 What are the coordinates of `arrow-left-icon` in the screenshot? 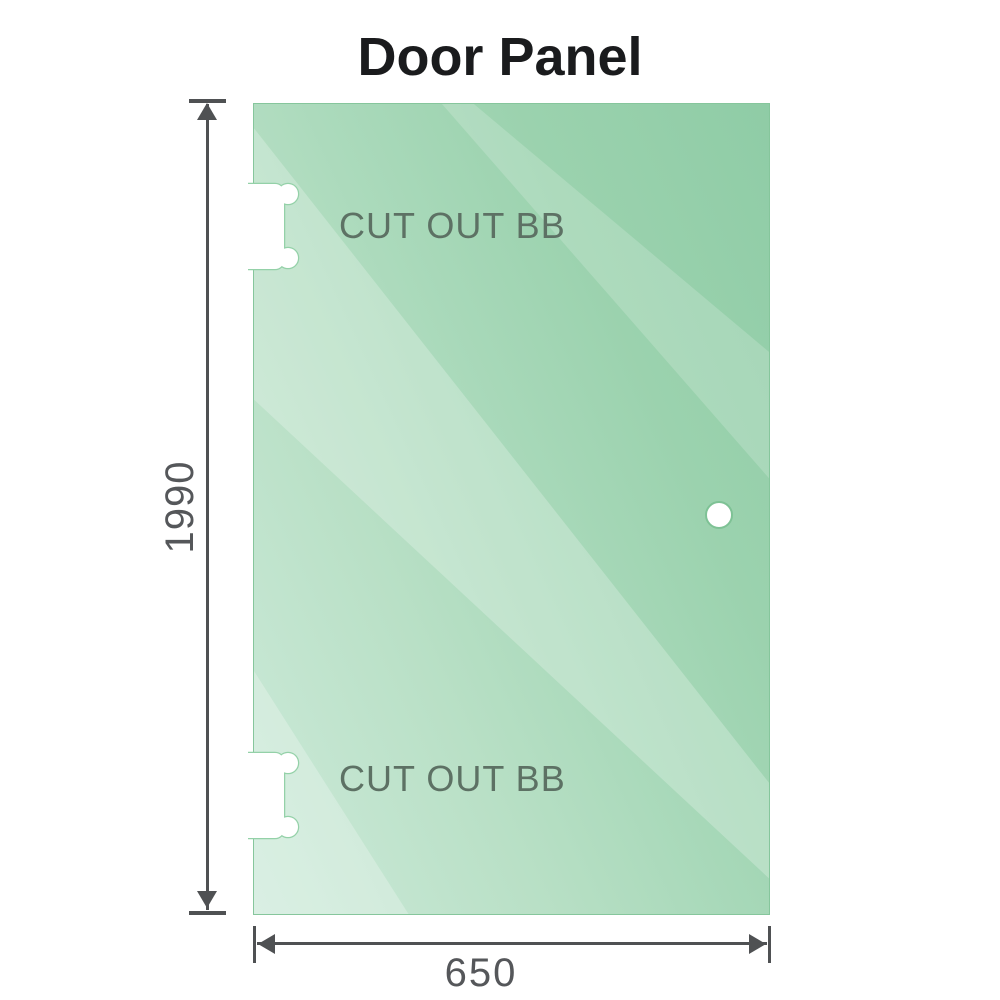 It's located at (266, 944).